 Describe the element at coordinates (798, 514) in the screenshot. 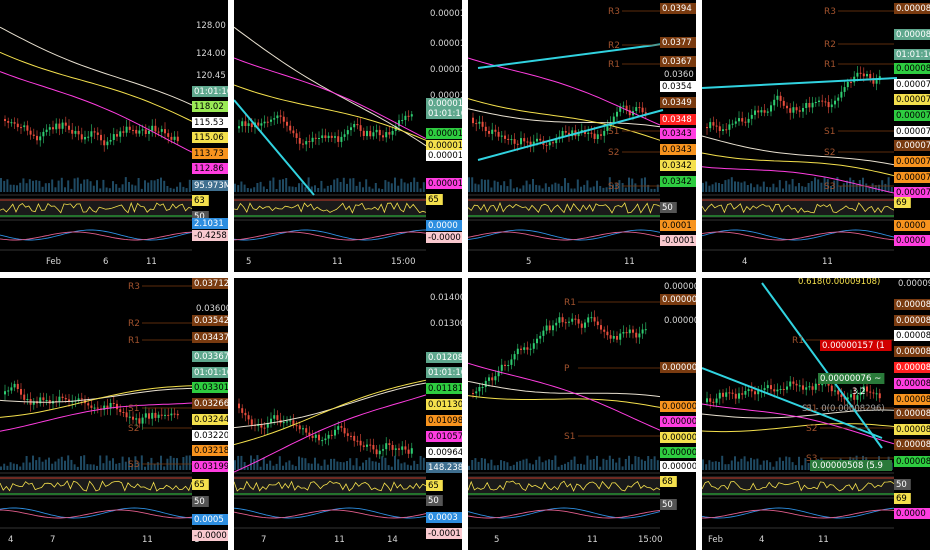

I see `macd-signal-line` at that location.